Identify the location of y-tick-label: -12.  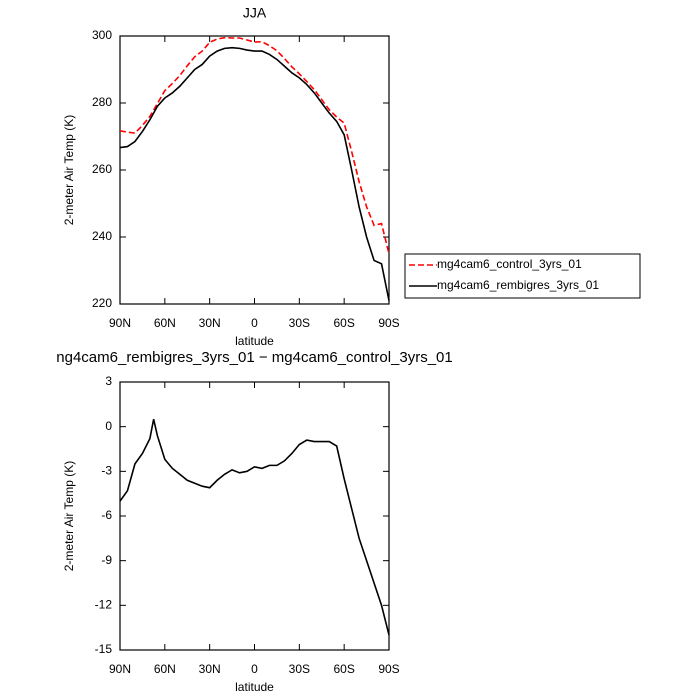
(104, 605).